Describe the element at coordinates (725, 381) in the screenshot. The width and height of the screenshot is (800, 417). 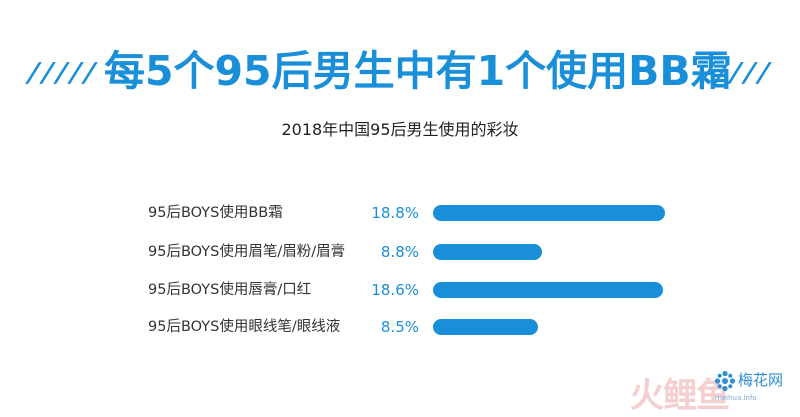
I see `meihua-logo-icon` at that location.